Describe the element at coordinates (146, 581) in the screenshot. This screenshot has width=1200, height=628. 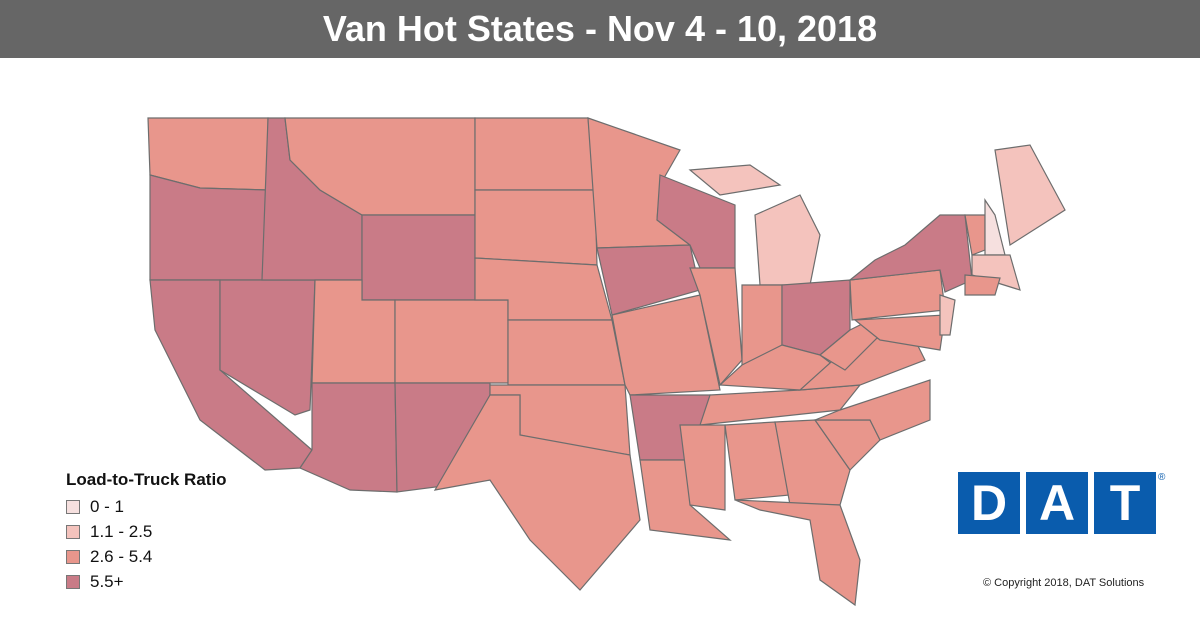
I see `legend-item: 5.5+` at that location.